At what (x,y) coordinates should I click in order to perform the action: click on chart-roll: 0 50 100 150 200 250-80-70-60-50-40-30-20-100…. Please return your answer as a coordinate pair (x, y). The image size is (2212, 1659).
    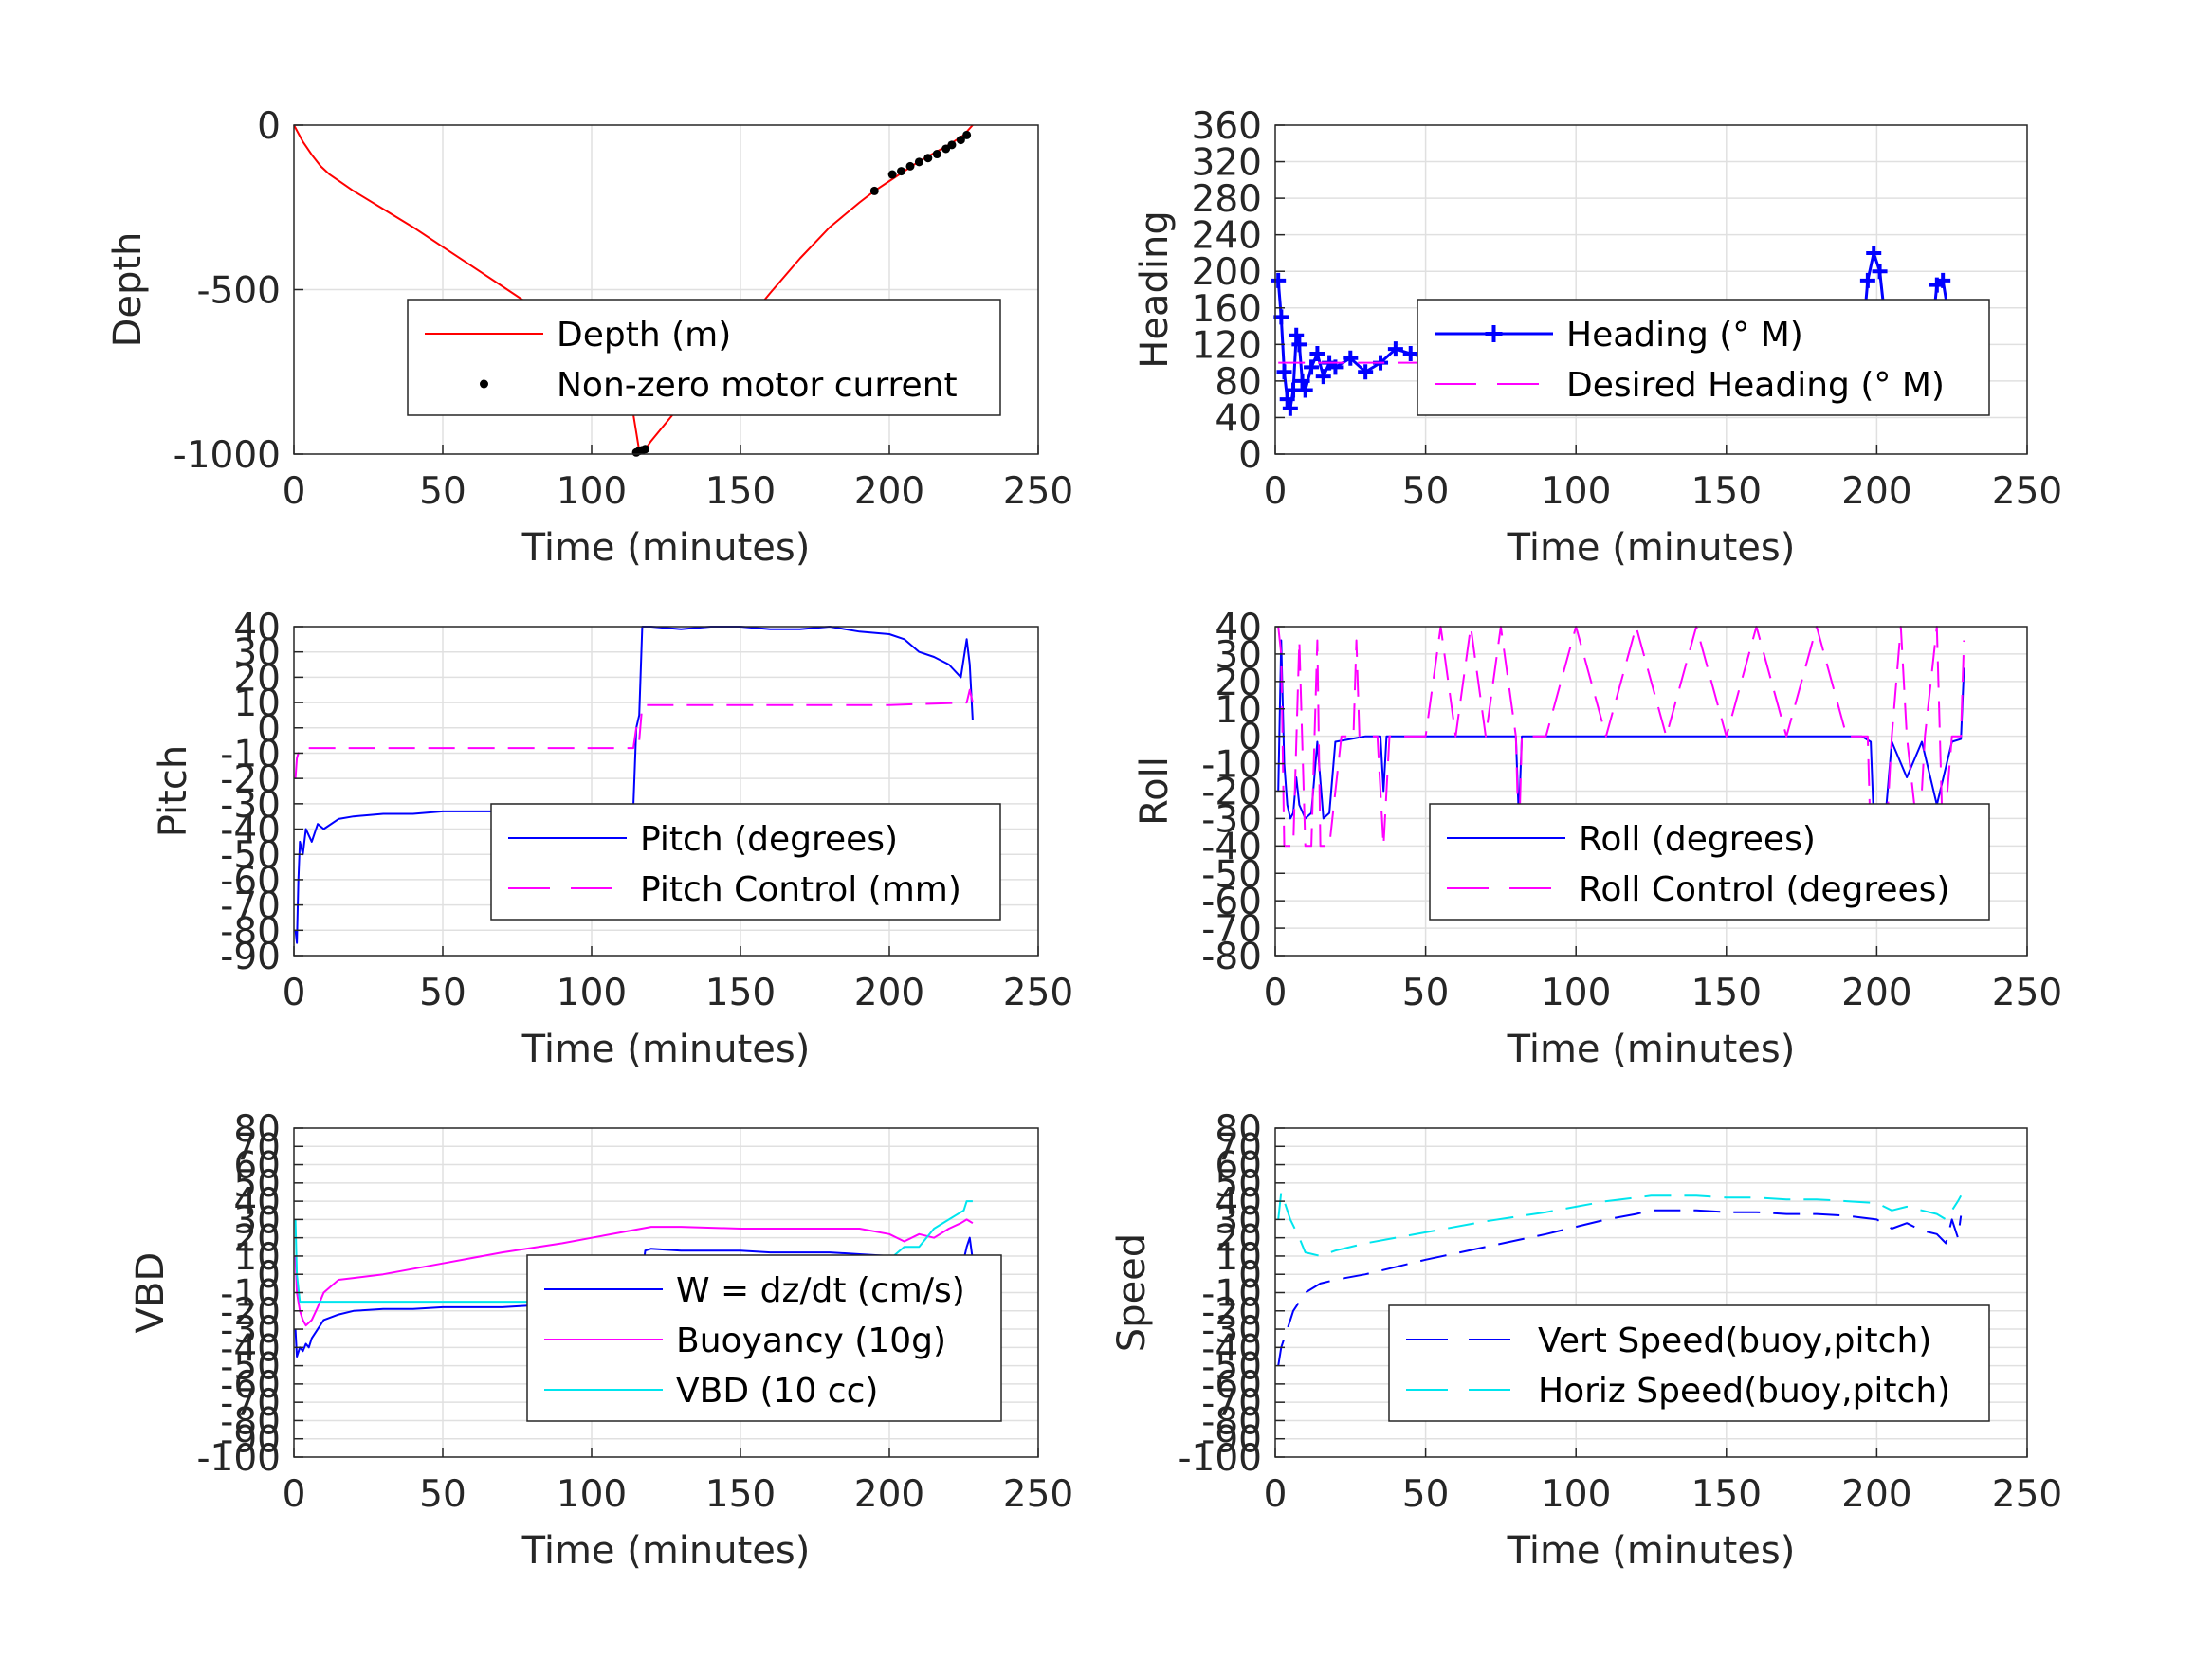
    Looking at the image, I should click on (1597, 839).